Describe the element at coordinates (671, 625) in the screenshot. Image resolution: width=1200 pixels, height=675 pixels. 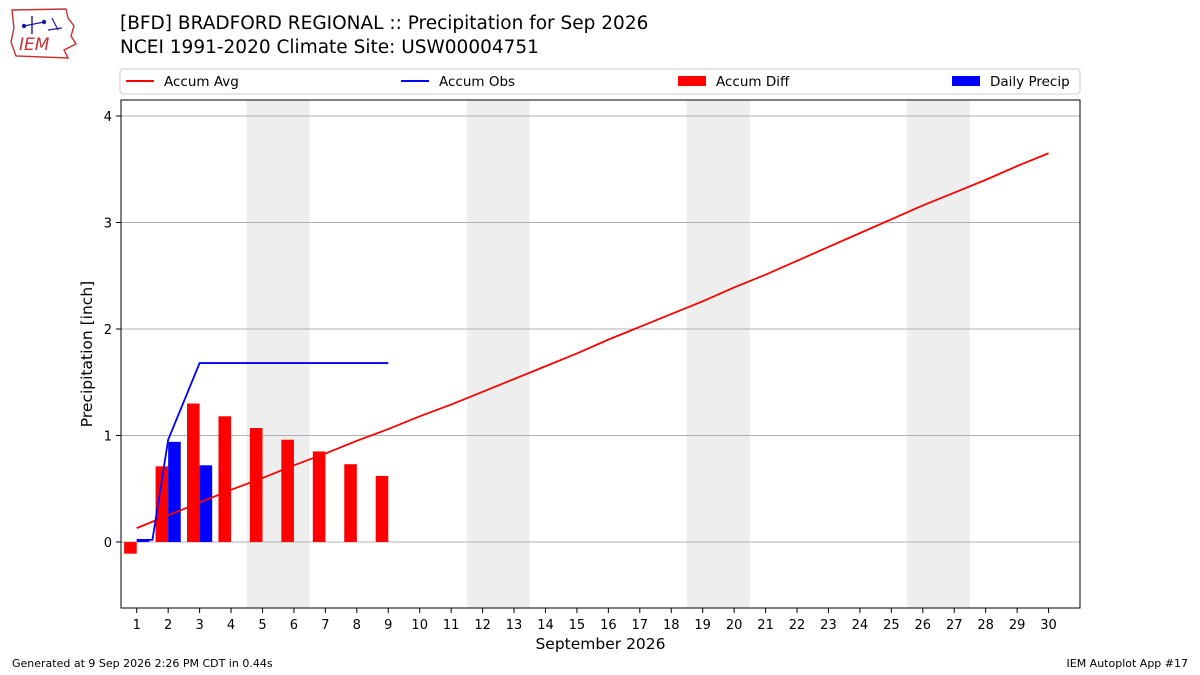
I see `x-tick-label: 18` at that location.